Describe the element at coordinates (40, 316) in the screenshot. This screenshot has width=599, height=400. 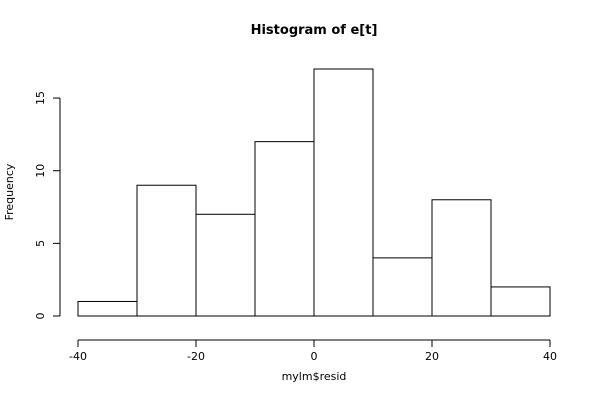
I see `y-tick-label: 0` at that location.